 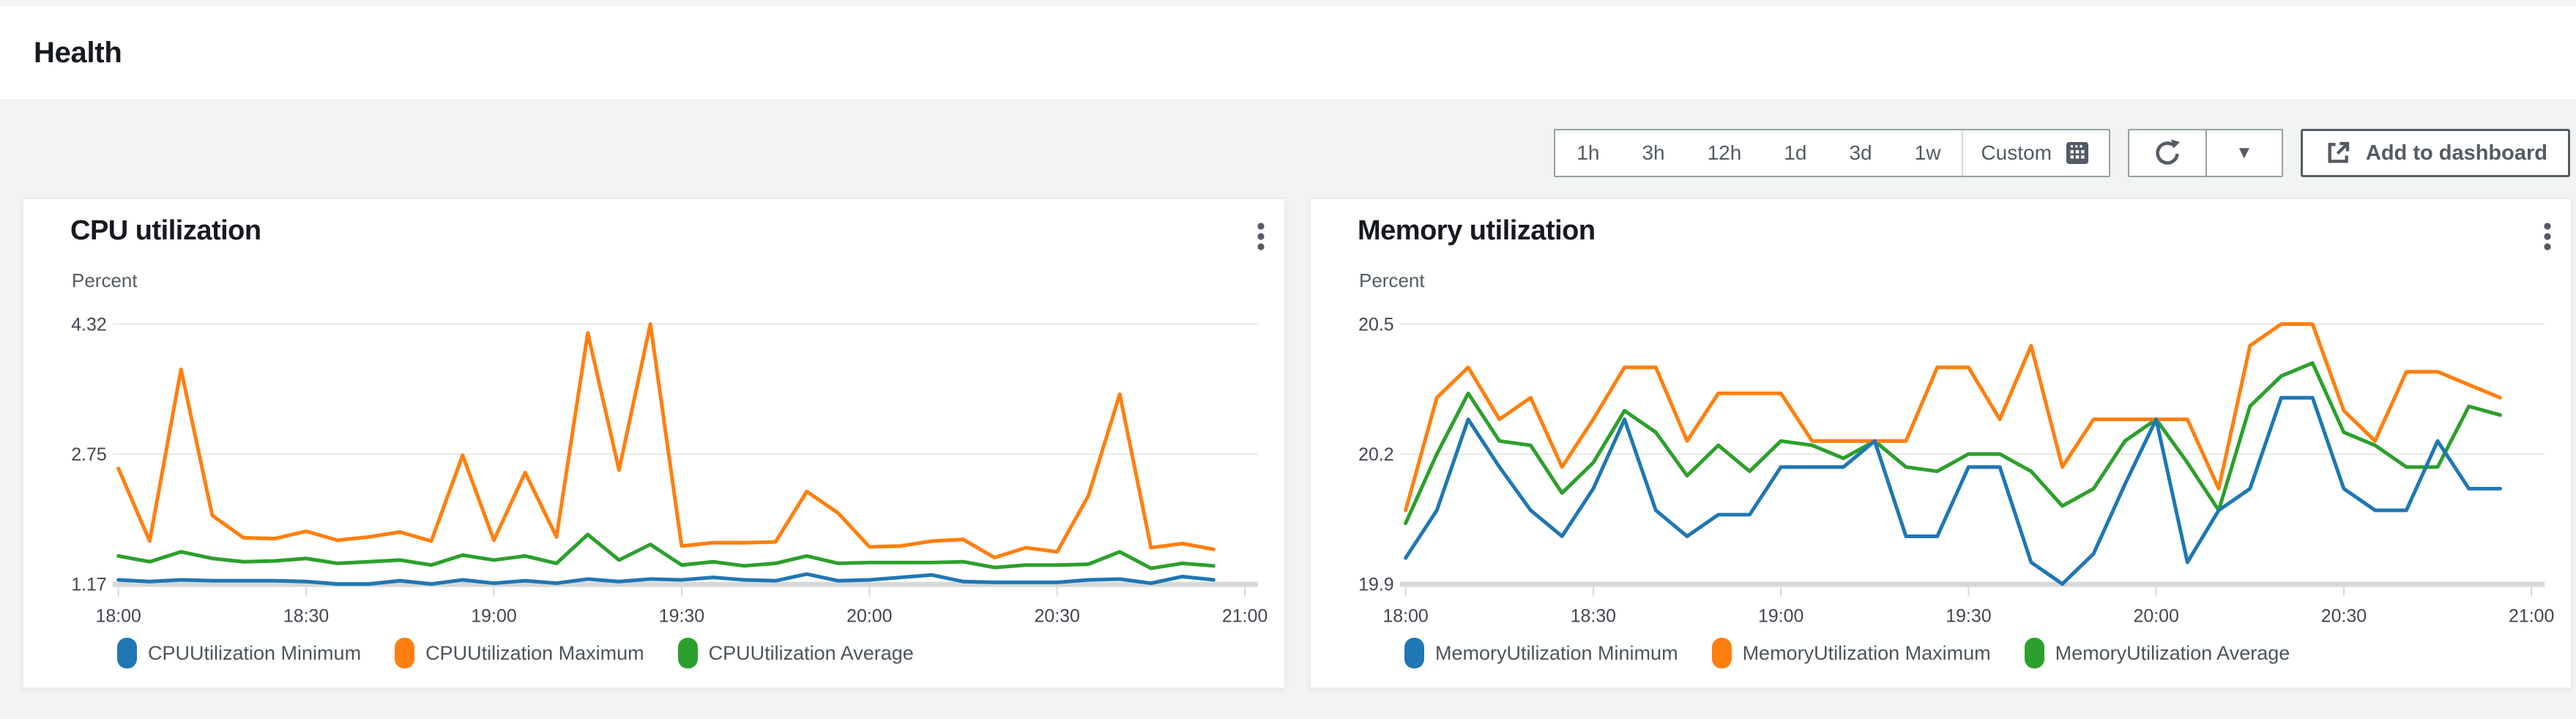 What do you see at coordinates (1953, 444) in the screenshot?
I see `memoryutilization-average-line` at bounding box center [1953, 444].